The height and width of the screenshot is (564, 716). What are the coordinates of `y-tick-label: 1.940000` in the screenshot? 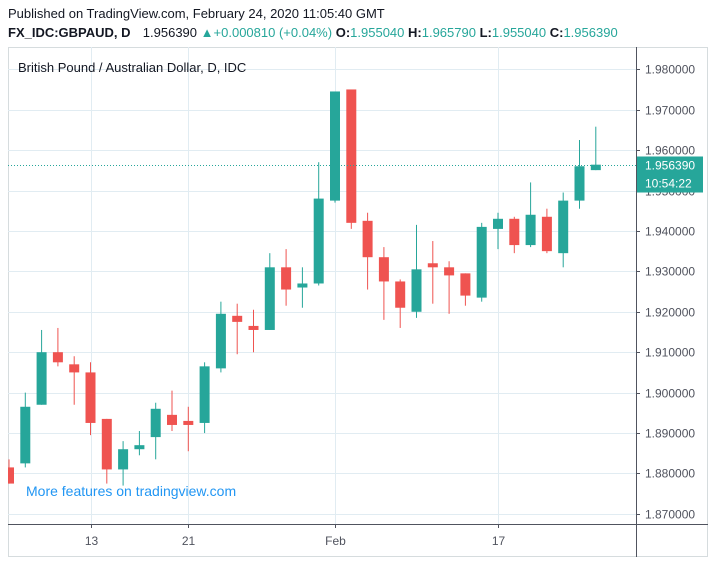 It's located at (670, 232).